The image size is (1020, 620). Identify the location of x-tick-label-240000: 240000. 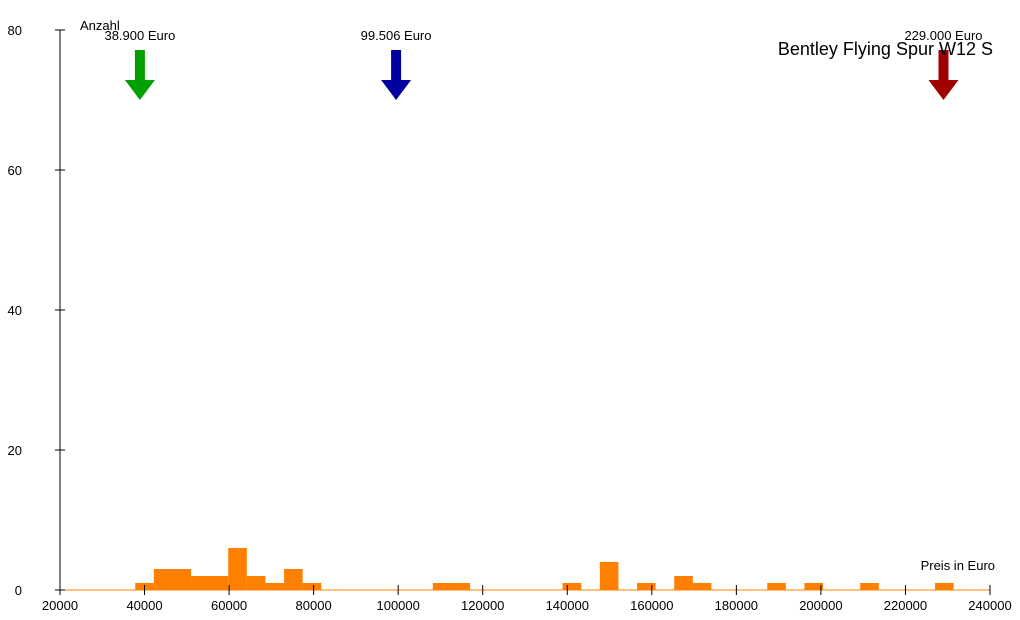
(989, 605).